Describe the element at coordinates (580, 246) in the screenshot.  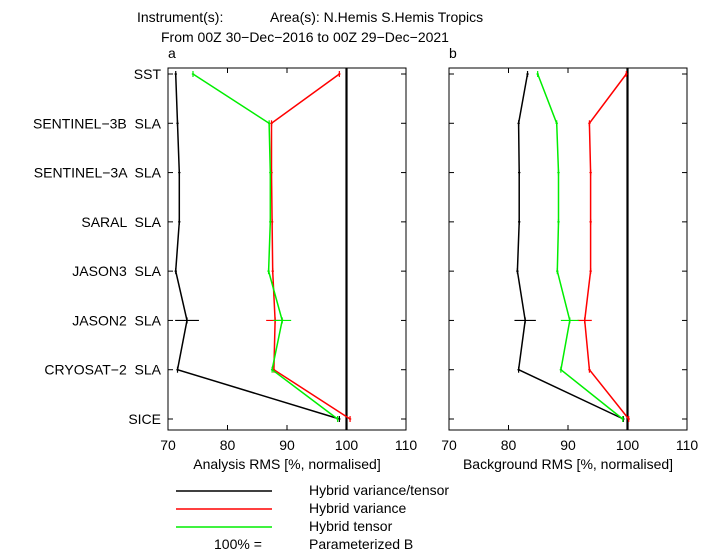
I see `panel-b-series-line-hybrid-tensor` at that location.